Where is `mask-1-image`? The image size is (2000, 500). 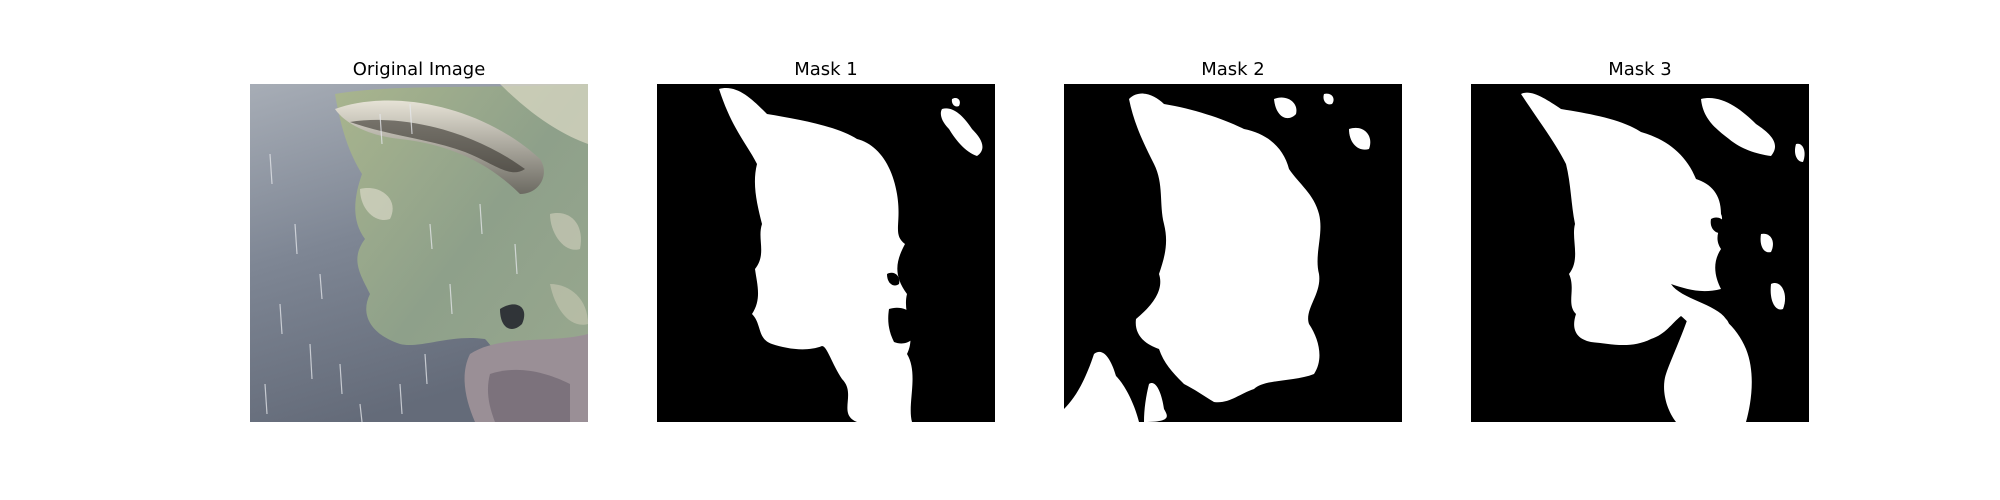 mask-1-image is located at coordinates (826, 253).